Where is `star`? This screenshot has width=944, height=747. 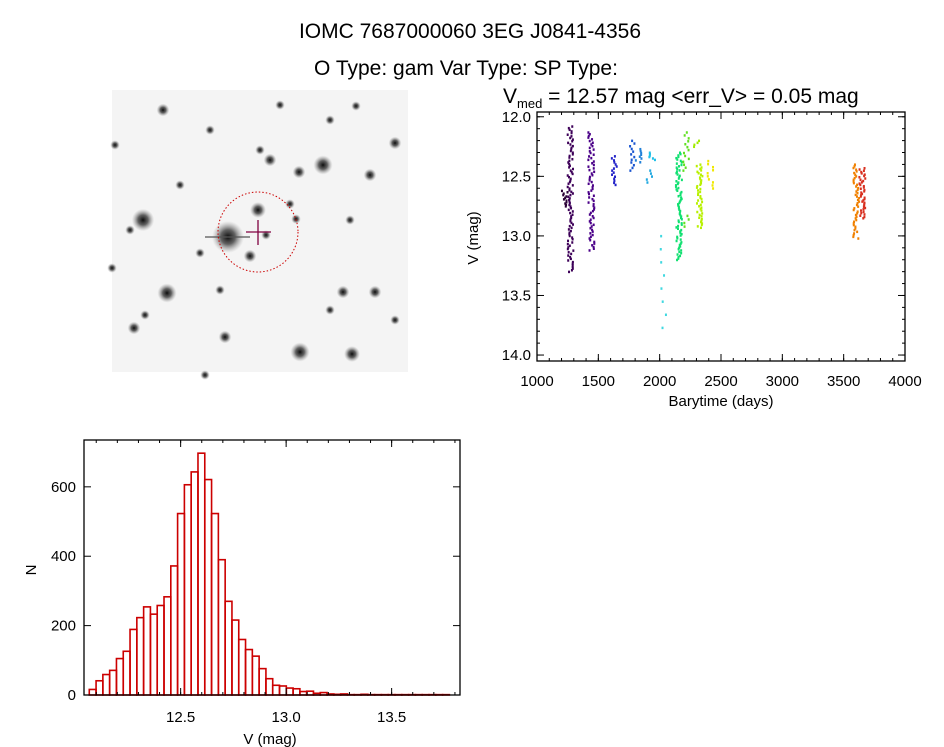 star is located at coordinates (323, 165).